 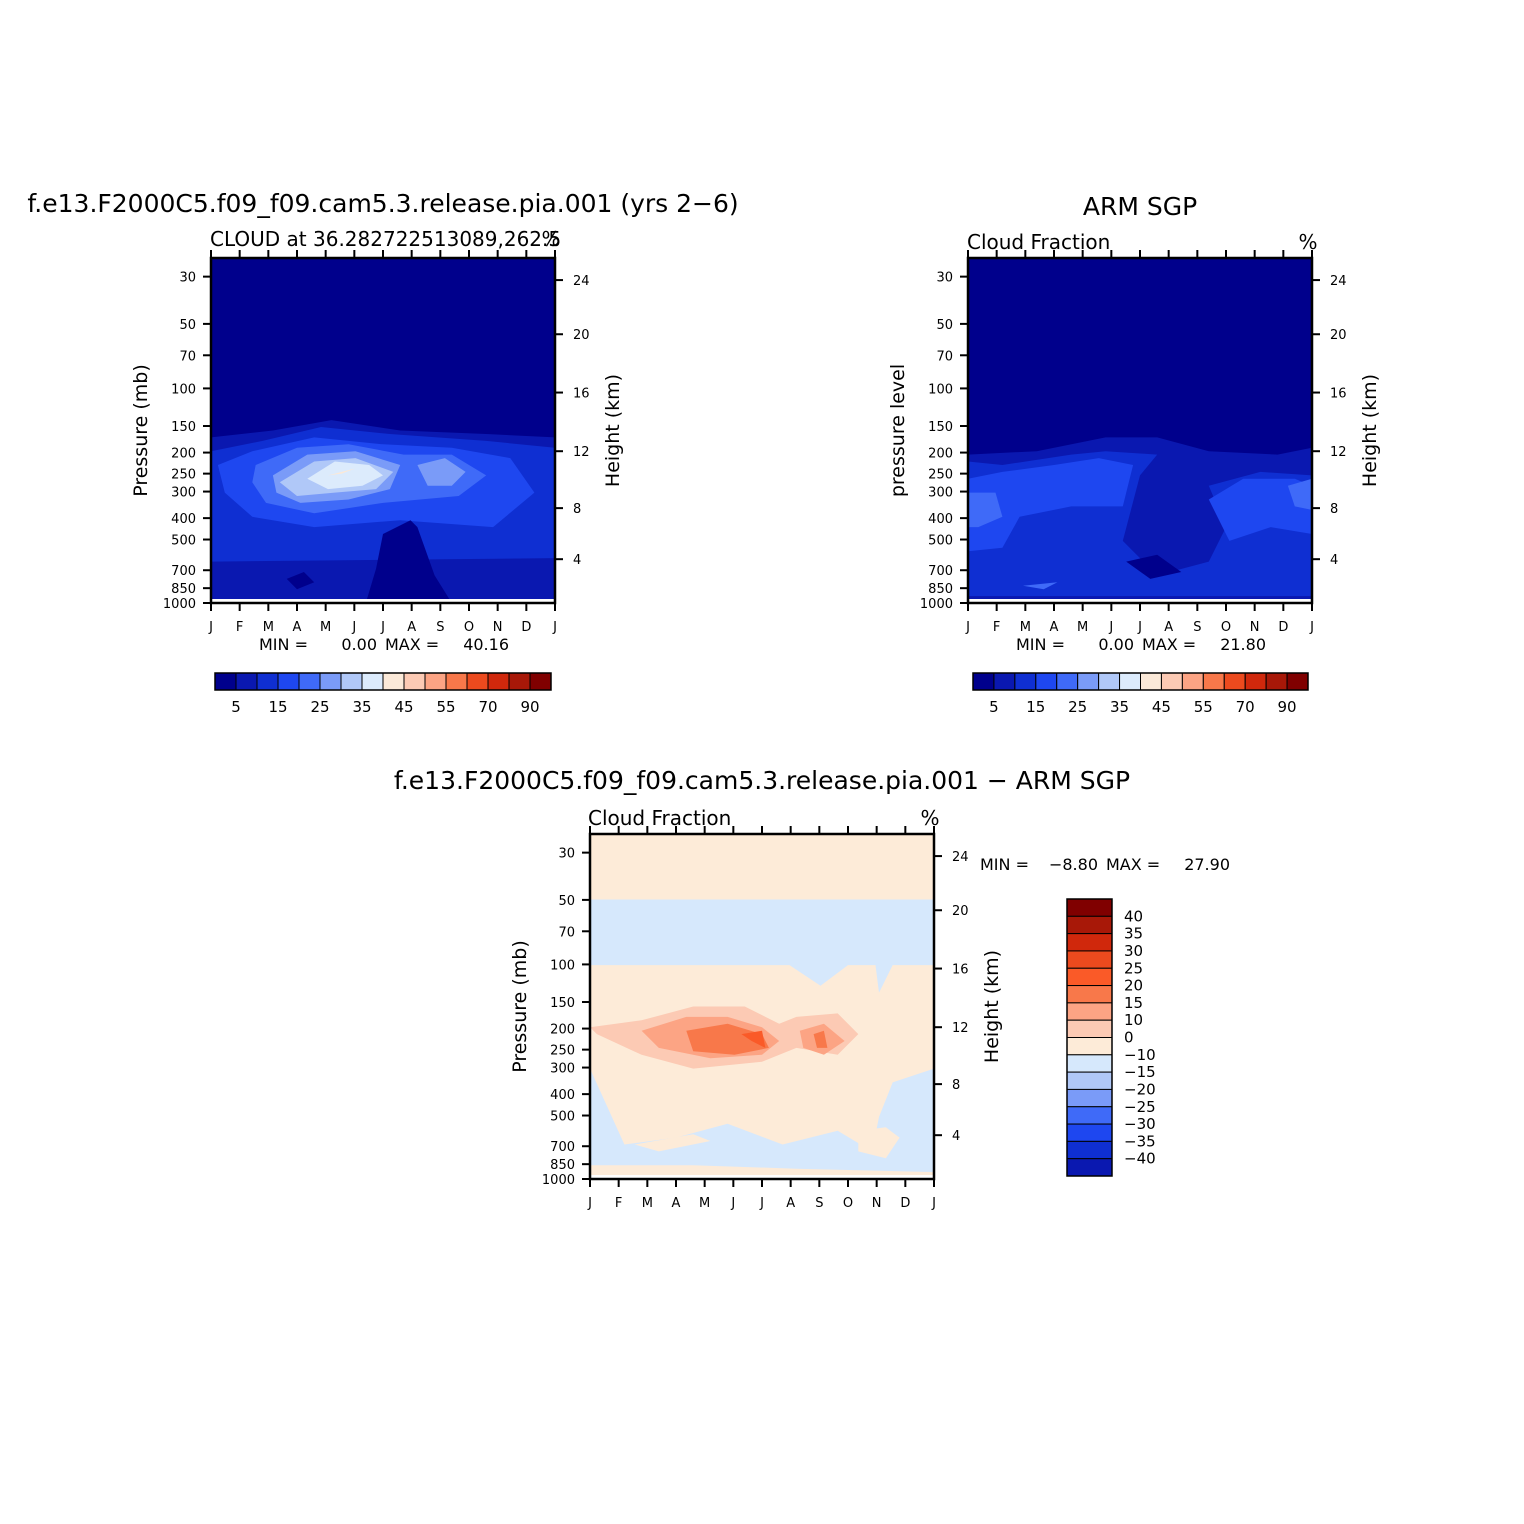 What do you see at coordinates (385, 239) in the screenshot?
I see `chart-subtitle: CLOUD at 36.282722513089,262.5` at bounding box center [385, 239].